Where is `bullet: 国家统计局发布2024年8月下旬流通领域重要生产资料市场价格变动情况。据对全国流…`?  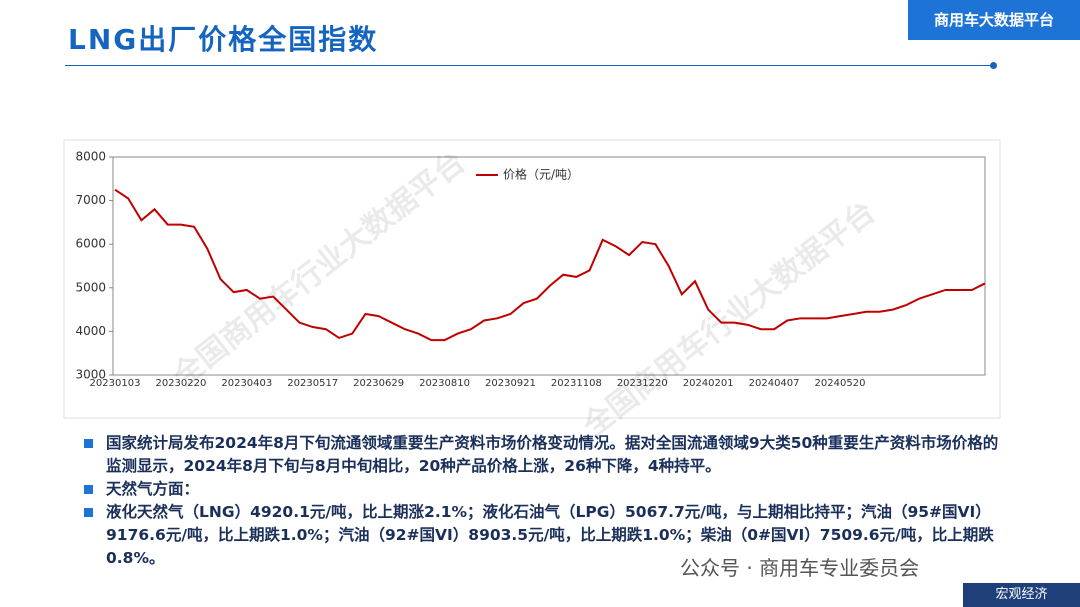
bullet: 国家统计局发布2024年8月下旬流通领域重要生产资料市场价格变动情况。据对全国流… is located at coordinates (544, 455).